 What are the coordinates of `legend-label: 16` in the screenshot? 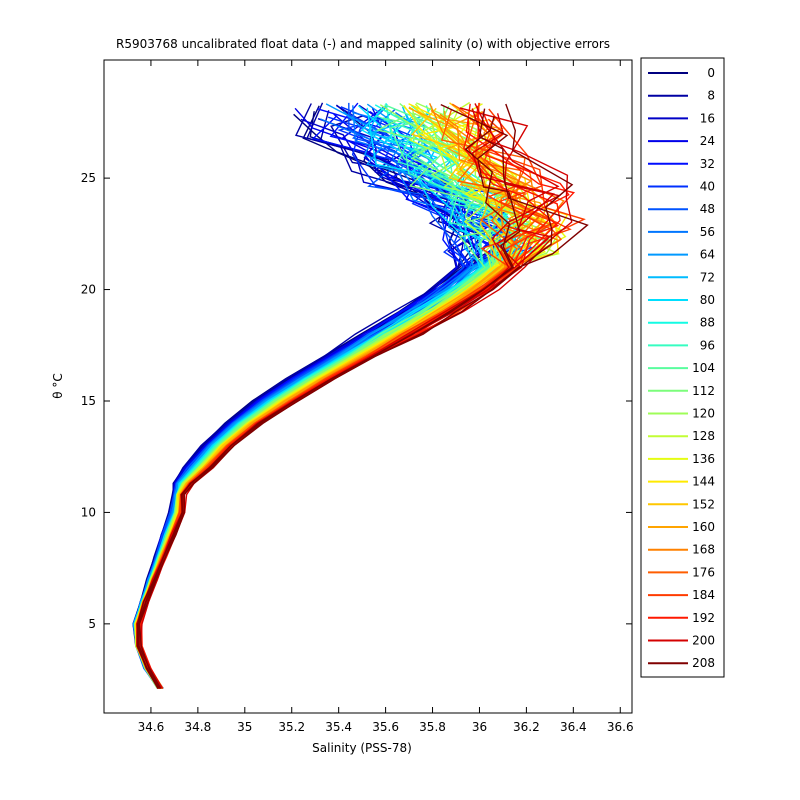 It's located at (707, 118).